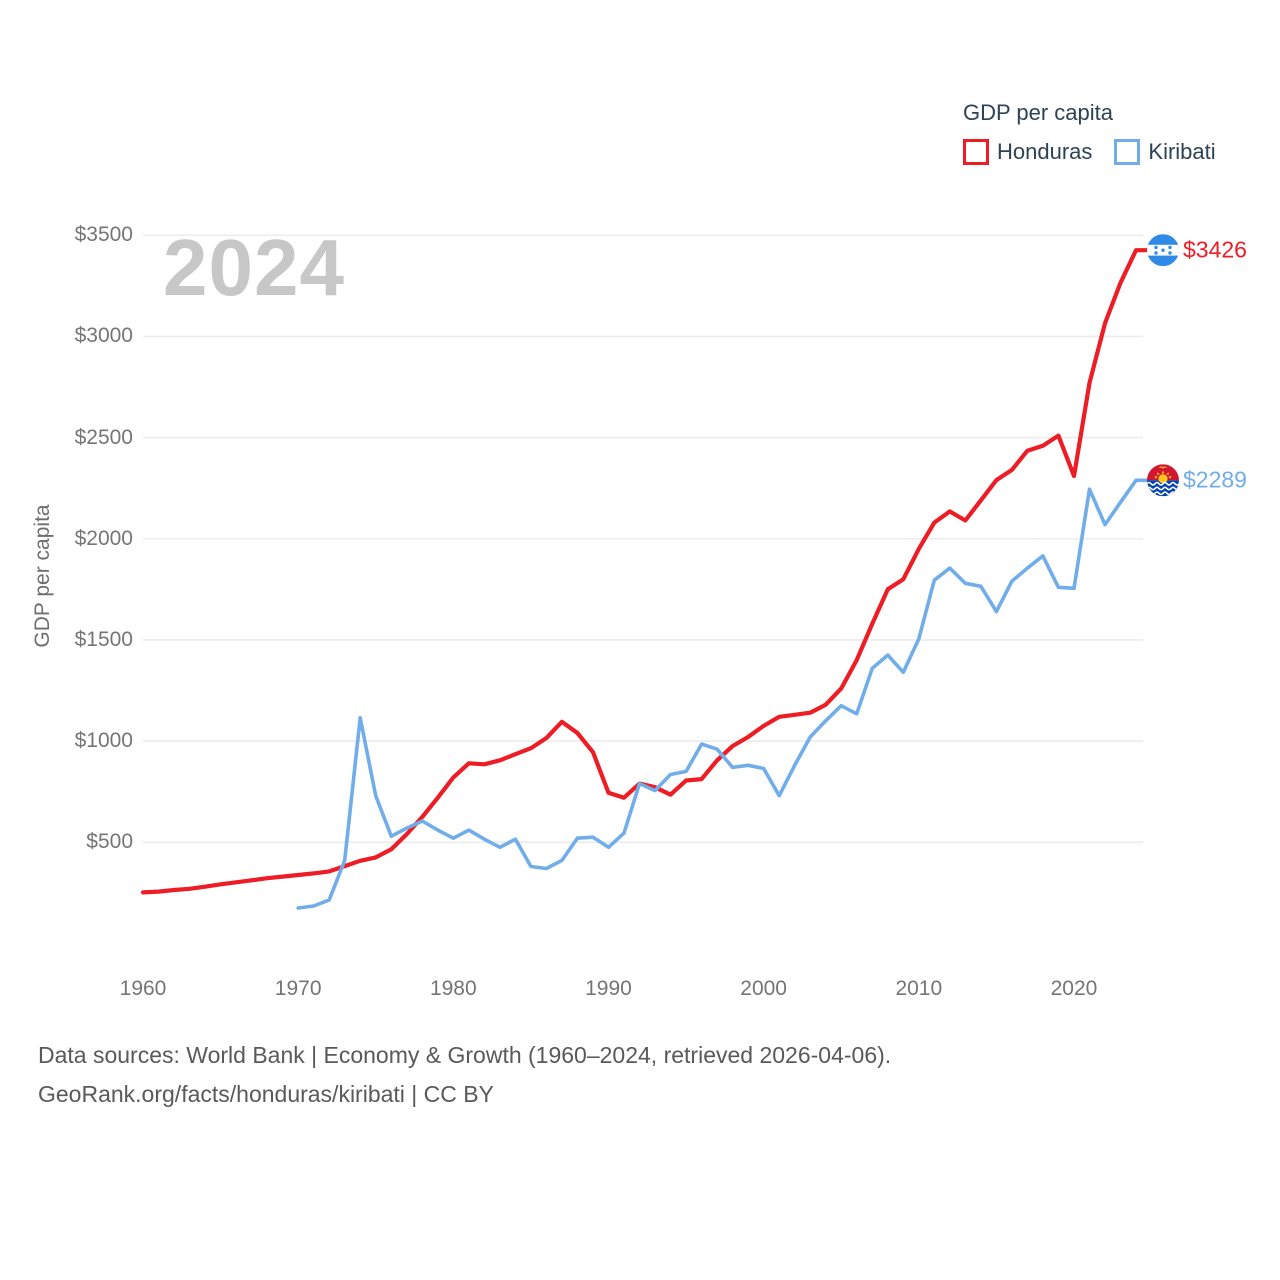  What do you see at coordinates (103, 336) in the screenshot?
I see `y-tick-label: $3000` at bounding box center [103, 336].